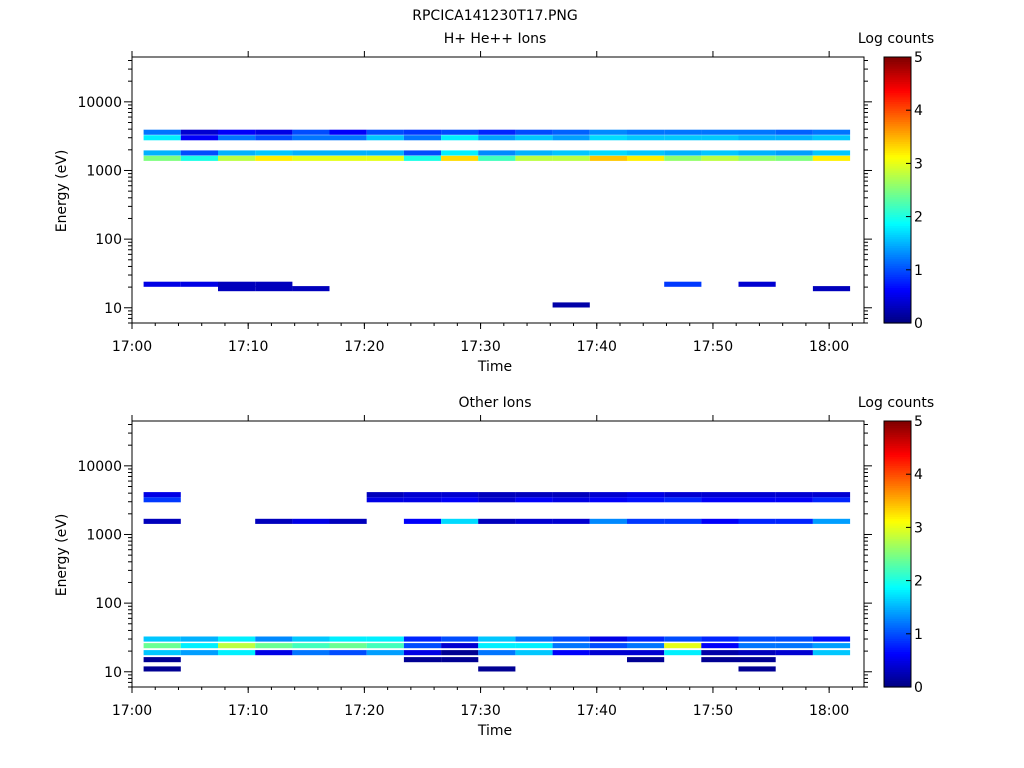 This screenshot has height=768, width=1024. I want to click on panel-title: H+ He++ Ions, so click(495, 39).